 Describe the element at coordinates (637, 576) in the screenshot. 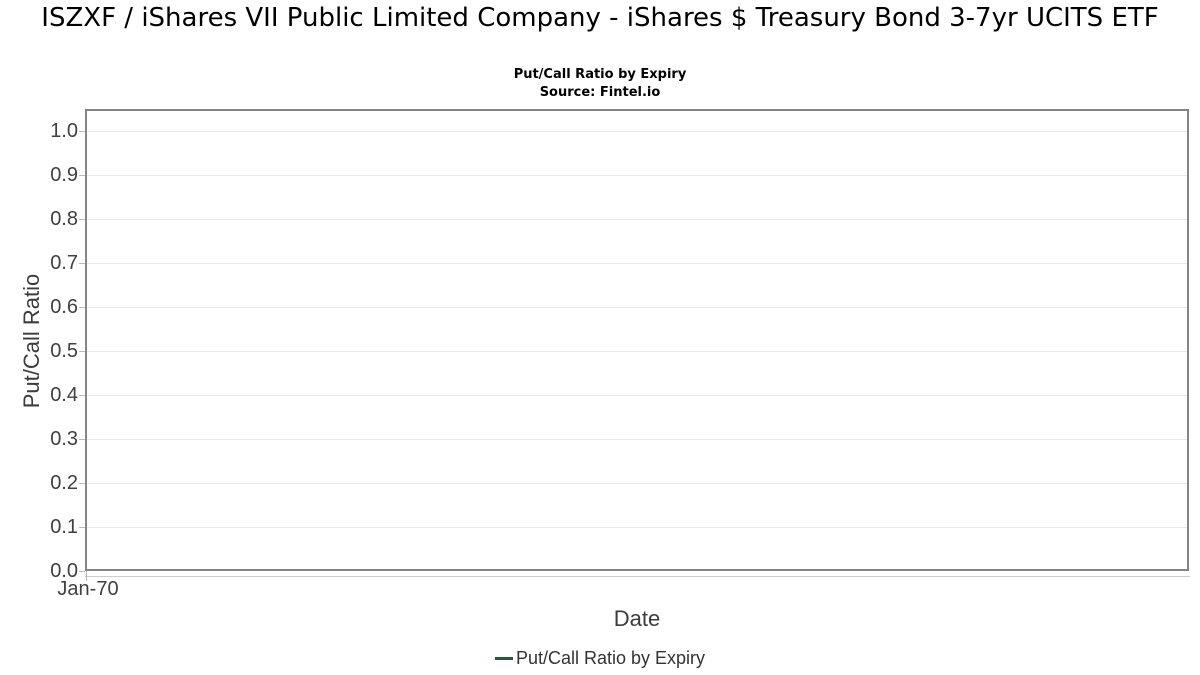

I see `x-axis-line` at that location.